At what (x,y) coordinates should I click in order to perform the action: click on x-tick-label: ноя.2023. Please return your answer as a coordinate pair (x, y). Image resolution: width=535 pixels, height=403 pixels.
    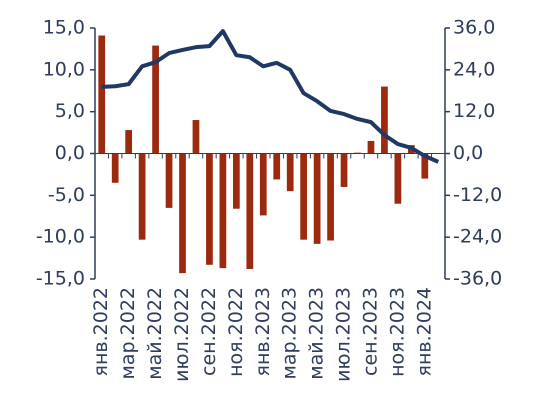
    Looking at the image, I should click on (397, 332).